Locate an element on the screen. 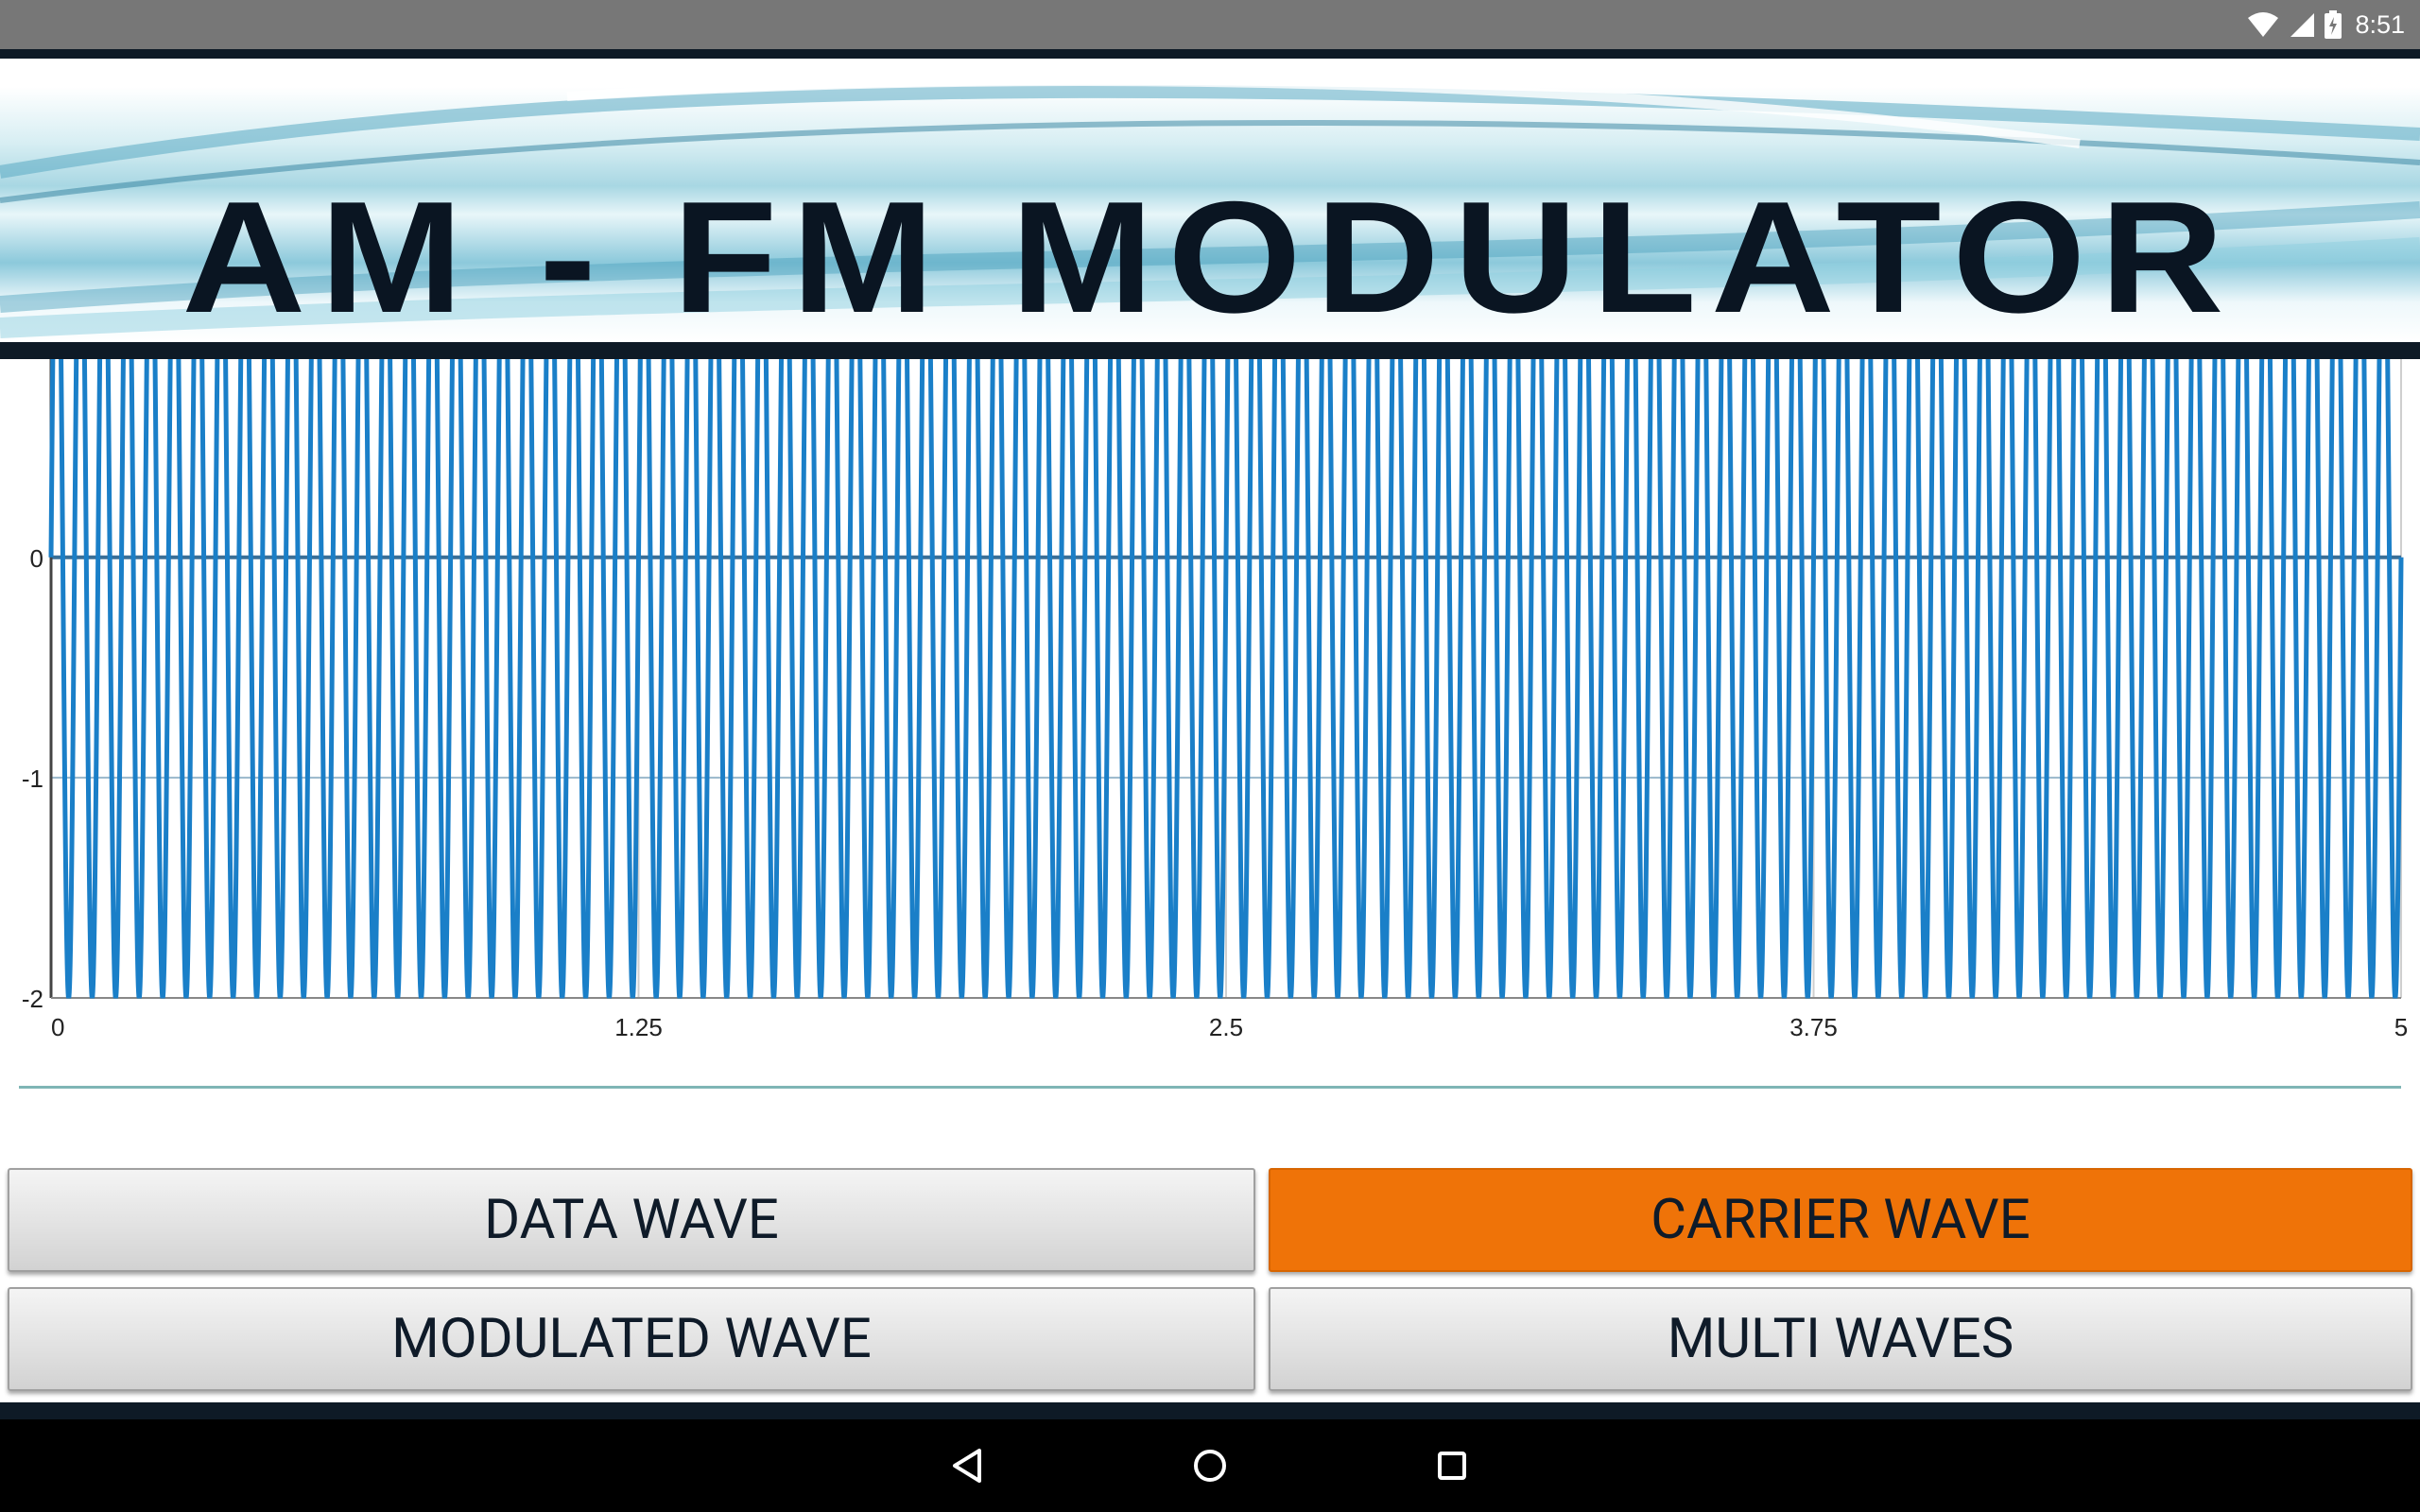 The width and height of the screenshot is (2420, 1512). banner-bottom-border is located at coordinates (1210, 350).